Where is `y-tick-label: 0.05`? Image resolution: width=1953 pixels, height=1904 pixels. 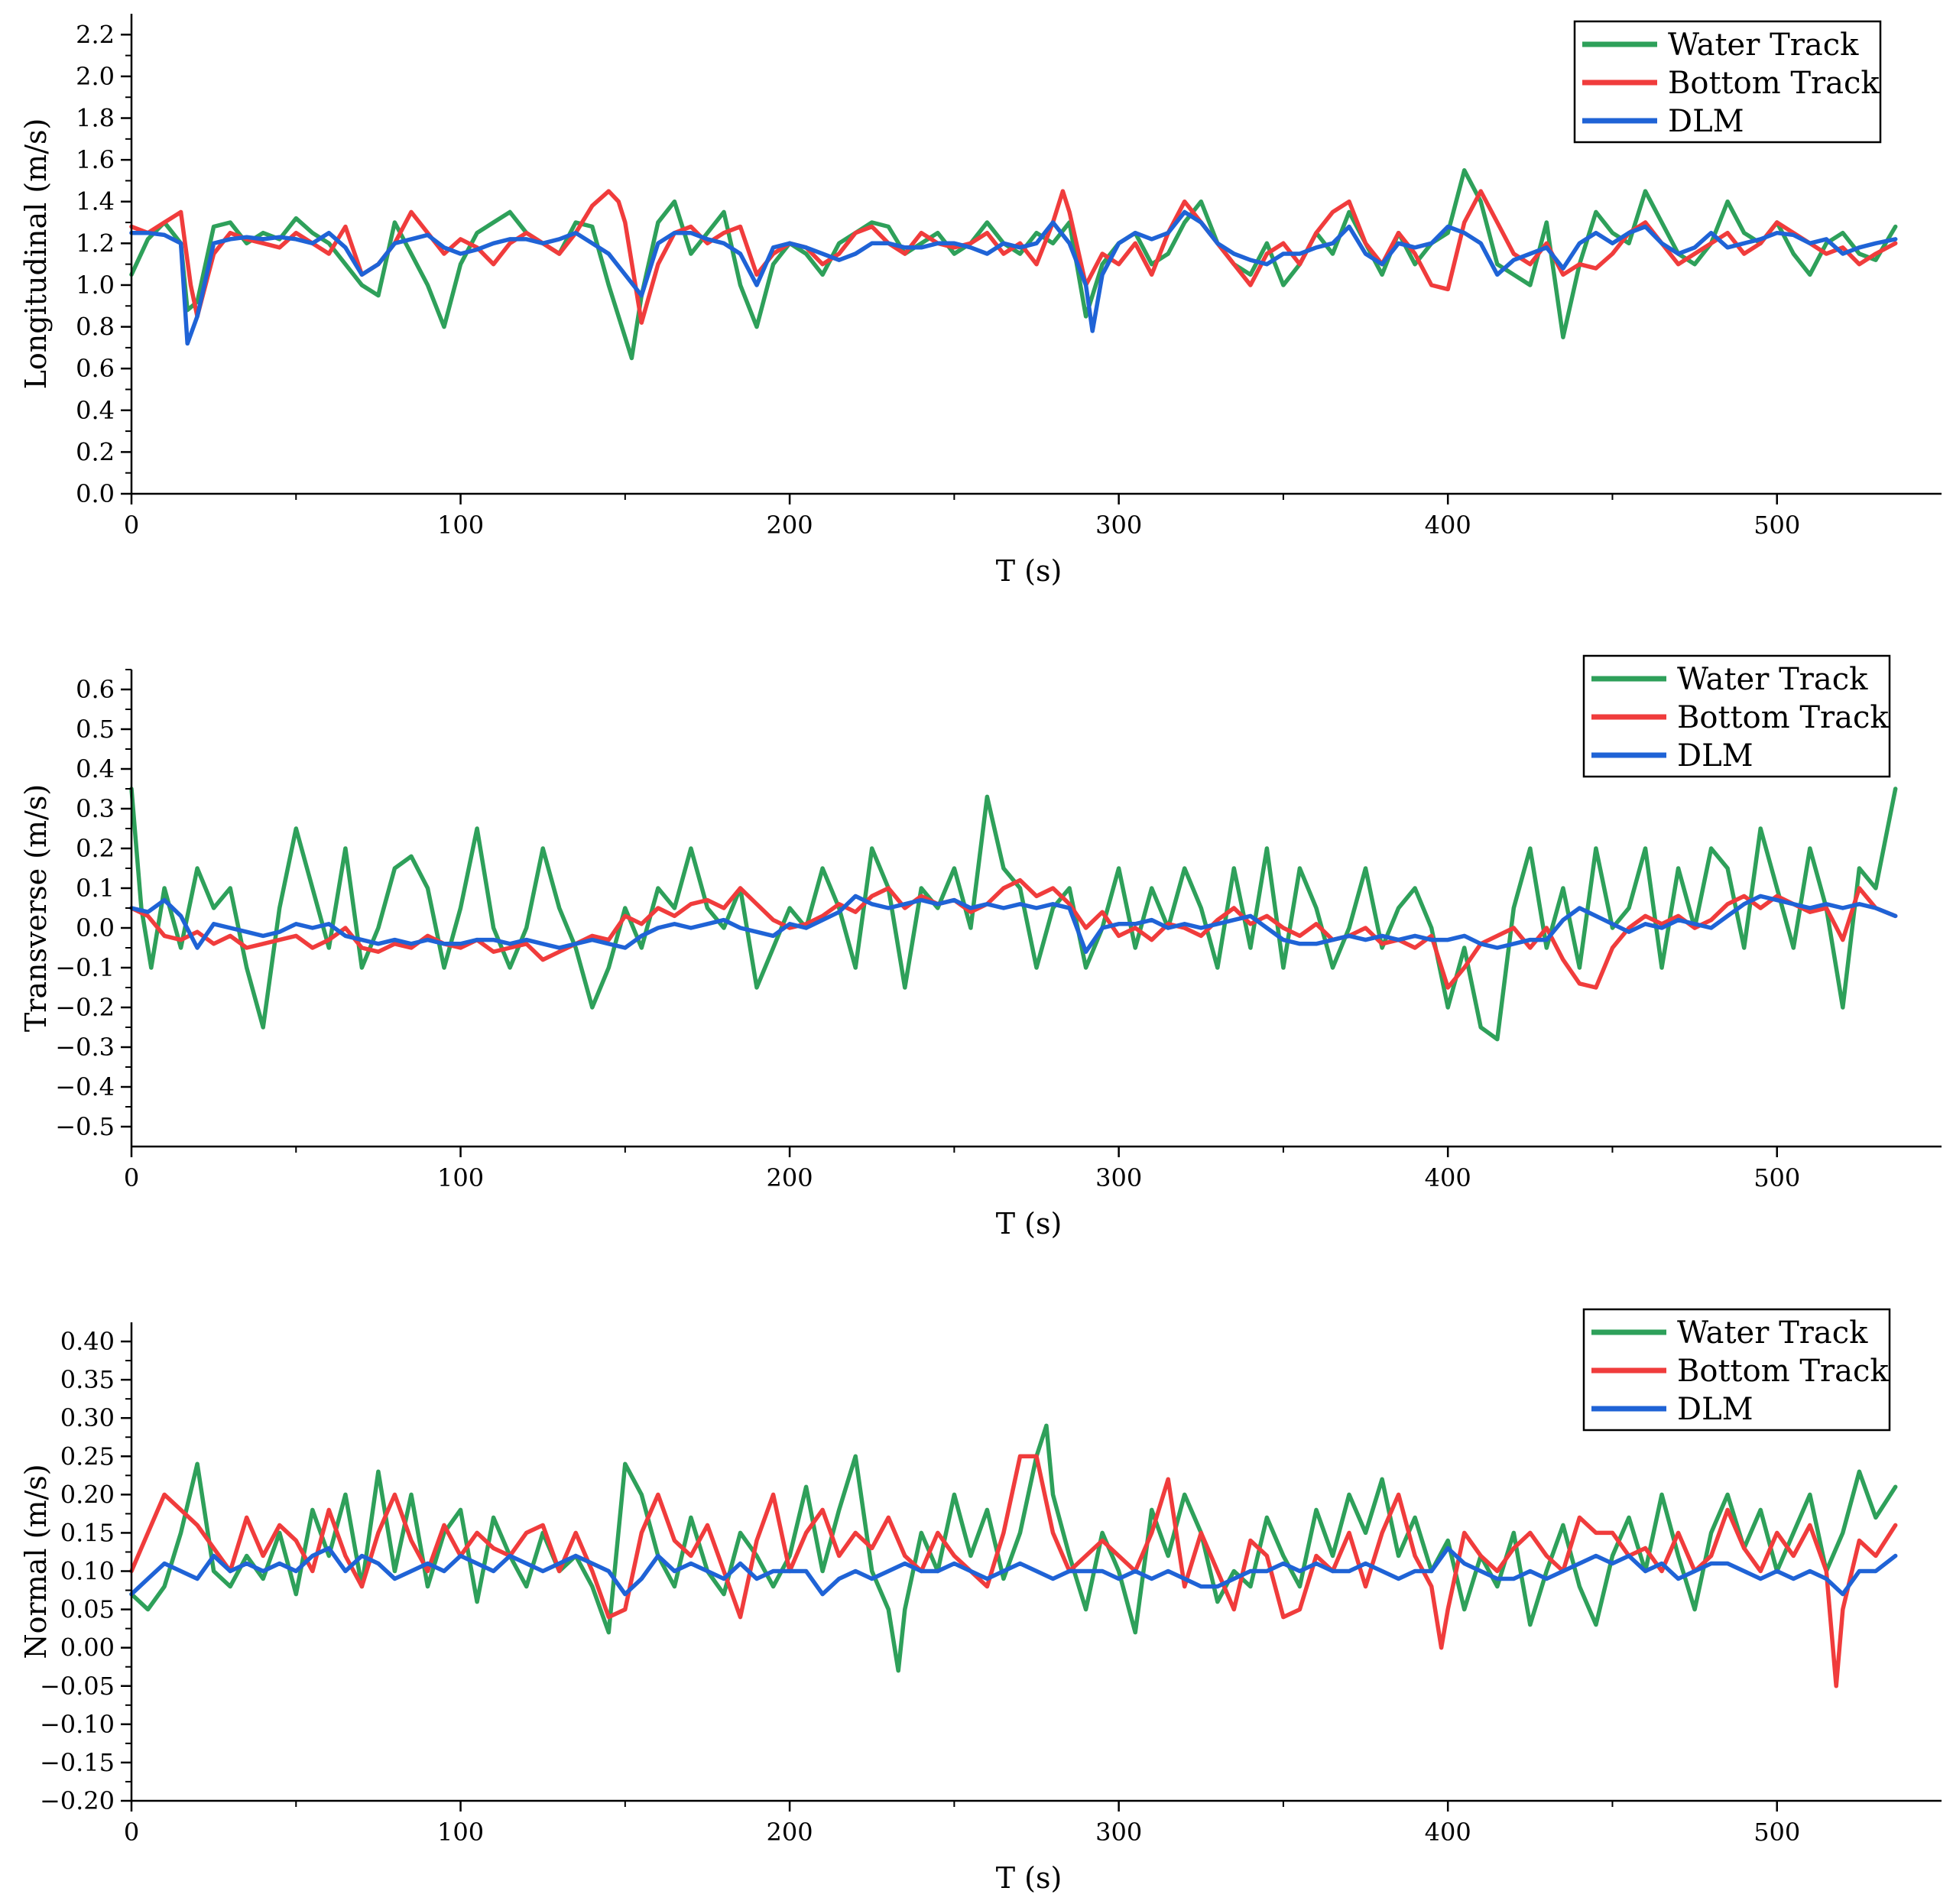
y-tick-label: 0.05 is located at coordinates (87, 1609).